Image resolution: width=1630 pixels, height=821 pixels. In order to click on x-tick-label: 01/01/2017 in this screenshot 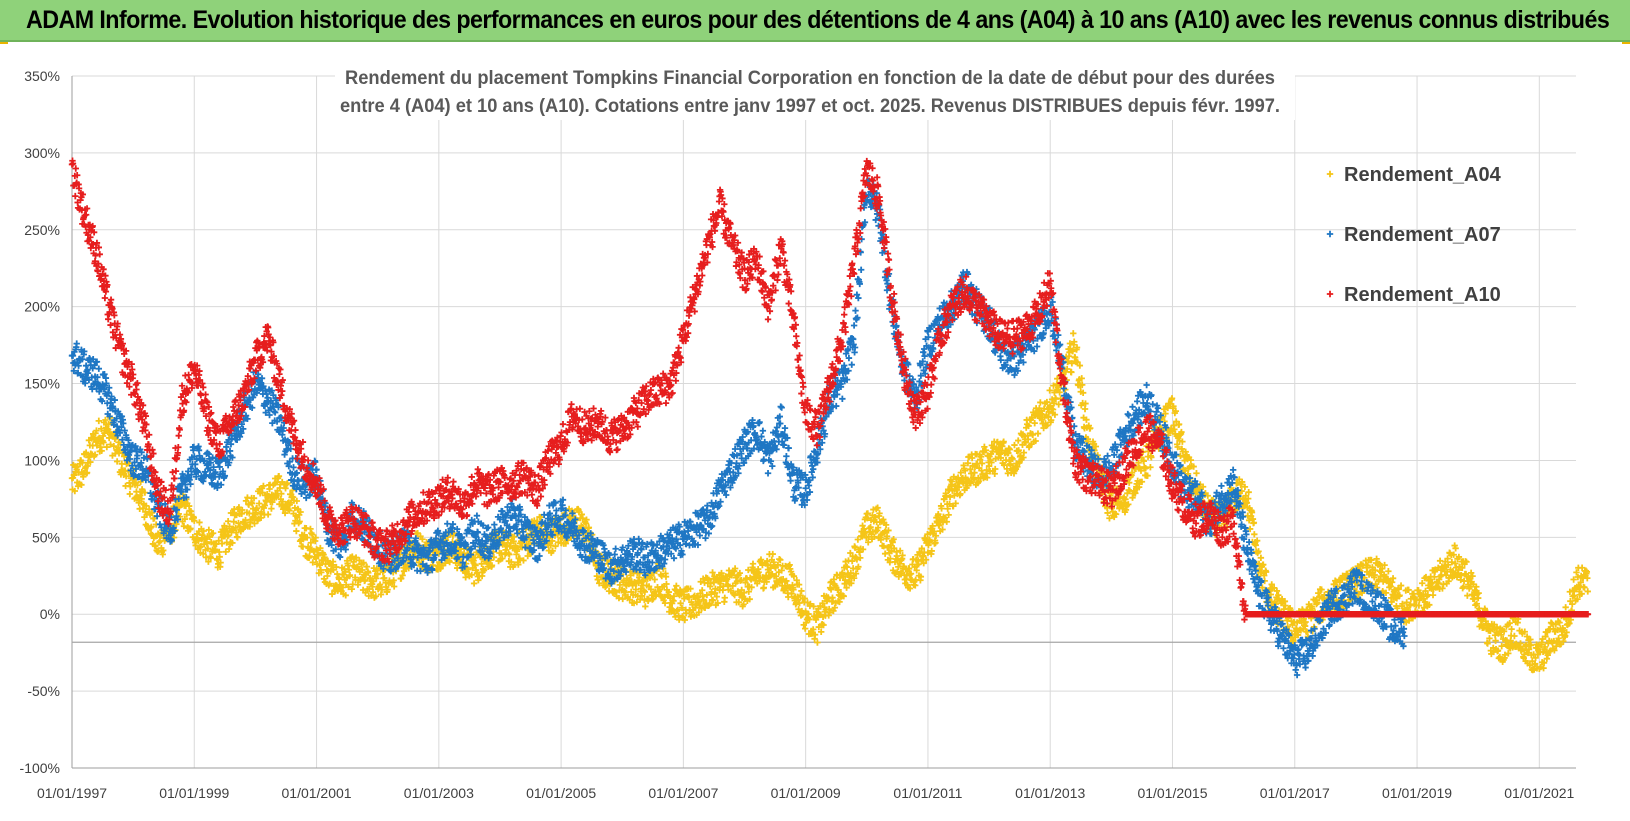, I will do `click(1295, 793)`.